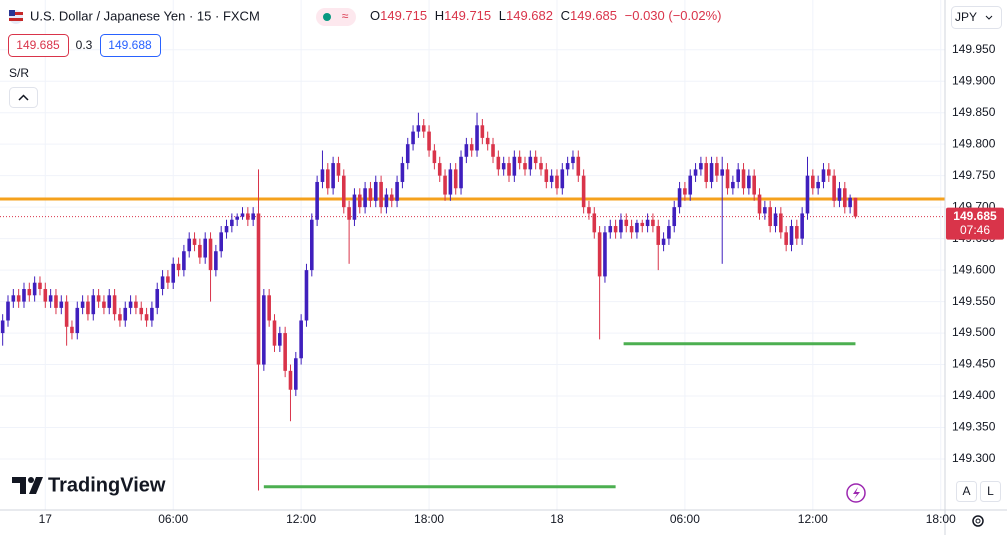 This screenshot has height=535, width=1007. I want to click on buy-button, so click(130, 45).